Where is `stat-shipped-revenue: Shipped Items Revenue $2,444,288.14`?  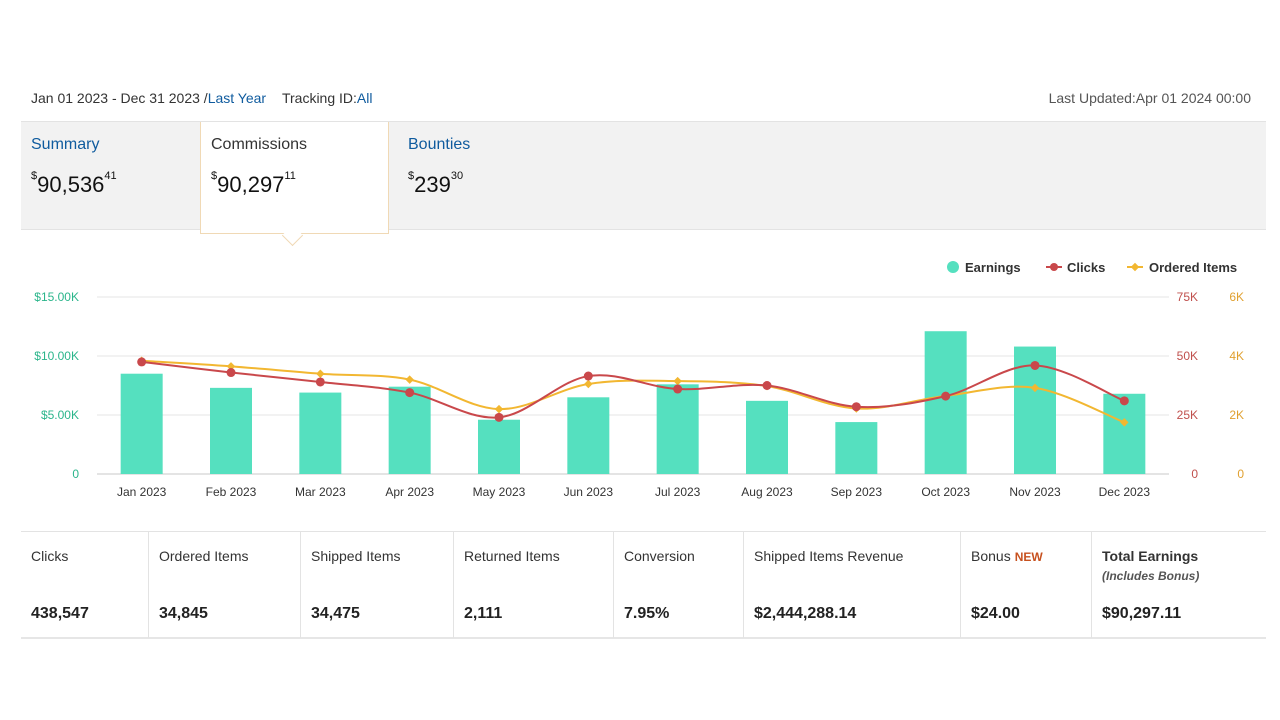
stat-shipped-revenue: Shipped Items Revenue $2,444,288.14 is located at coordinates (852, 585).